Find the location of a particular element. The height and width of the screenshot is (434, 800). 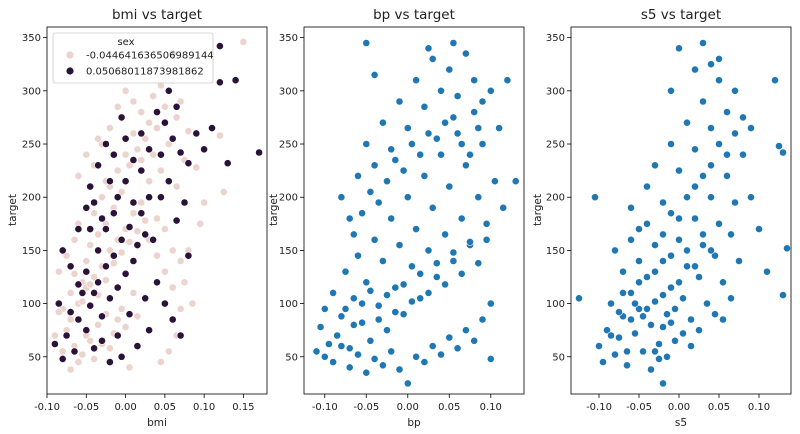

y-tick-label: 150 is located at coordinates (31, 251).